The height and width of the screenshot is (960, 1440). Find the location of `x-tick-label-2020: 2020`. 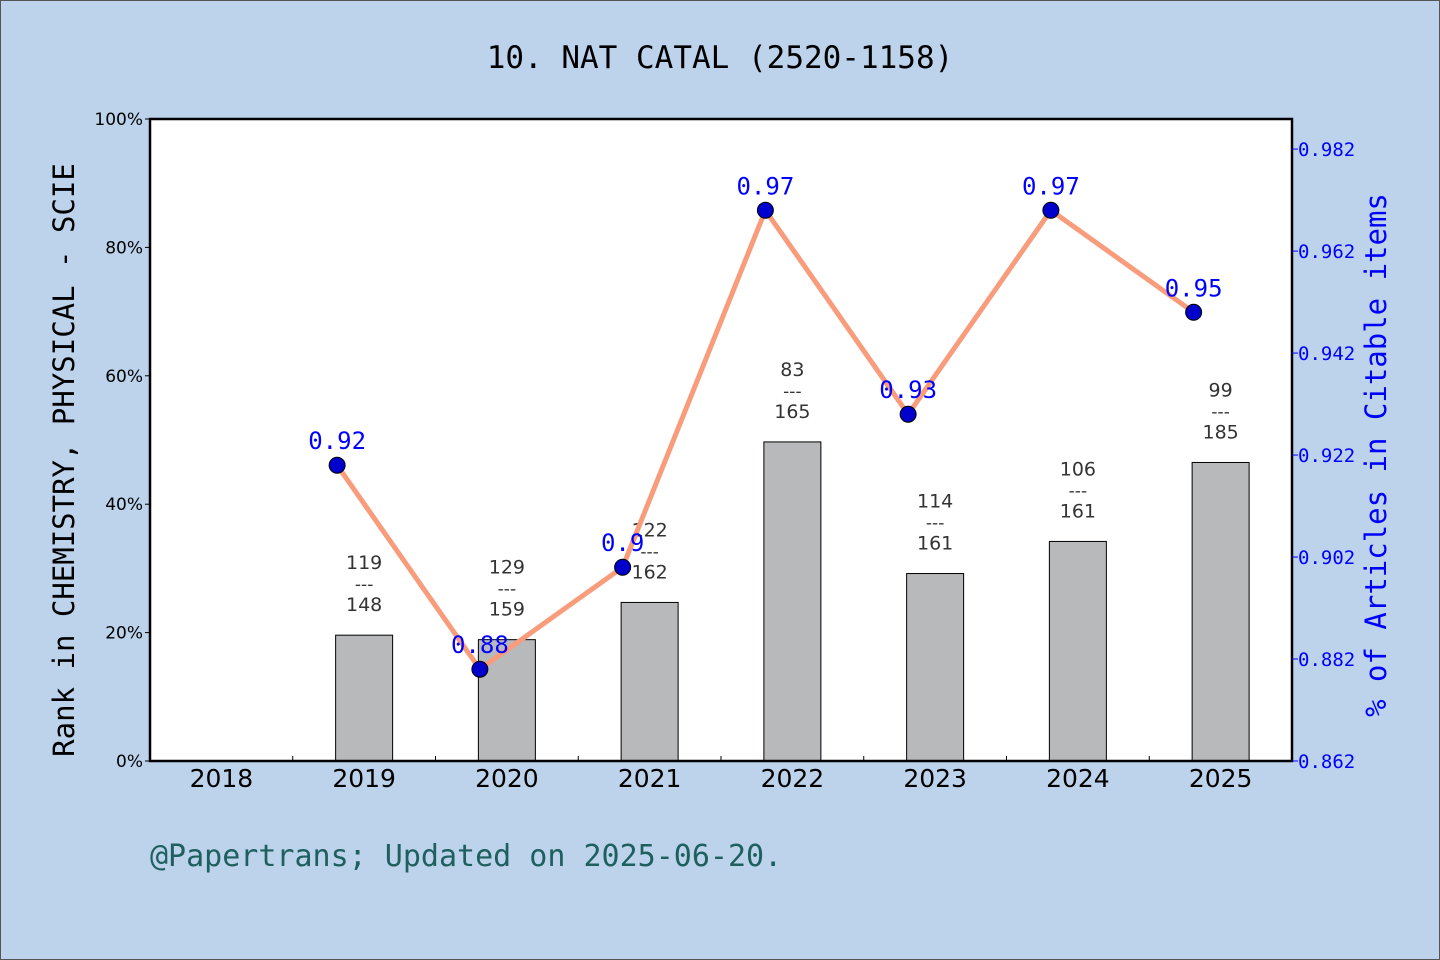

x-tick-label-2020: 2020 is located at coordinates (507, 778).